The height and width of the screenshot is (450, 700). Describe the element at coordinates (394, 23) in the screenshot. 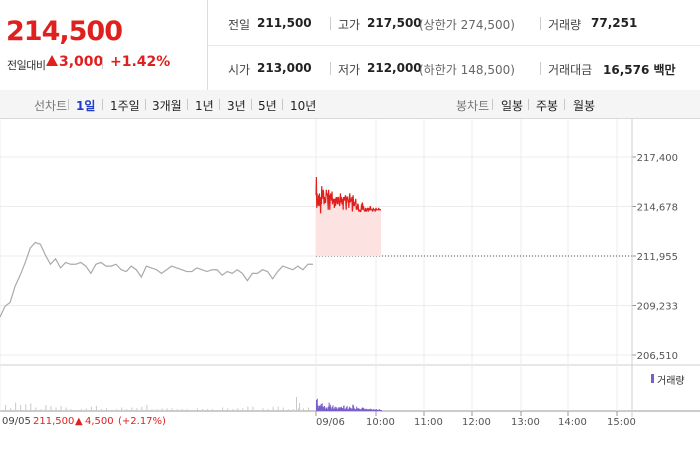

I see `high-value: 217,500` at that location.